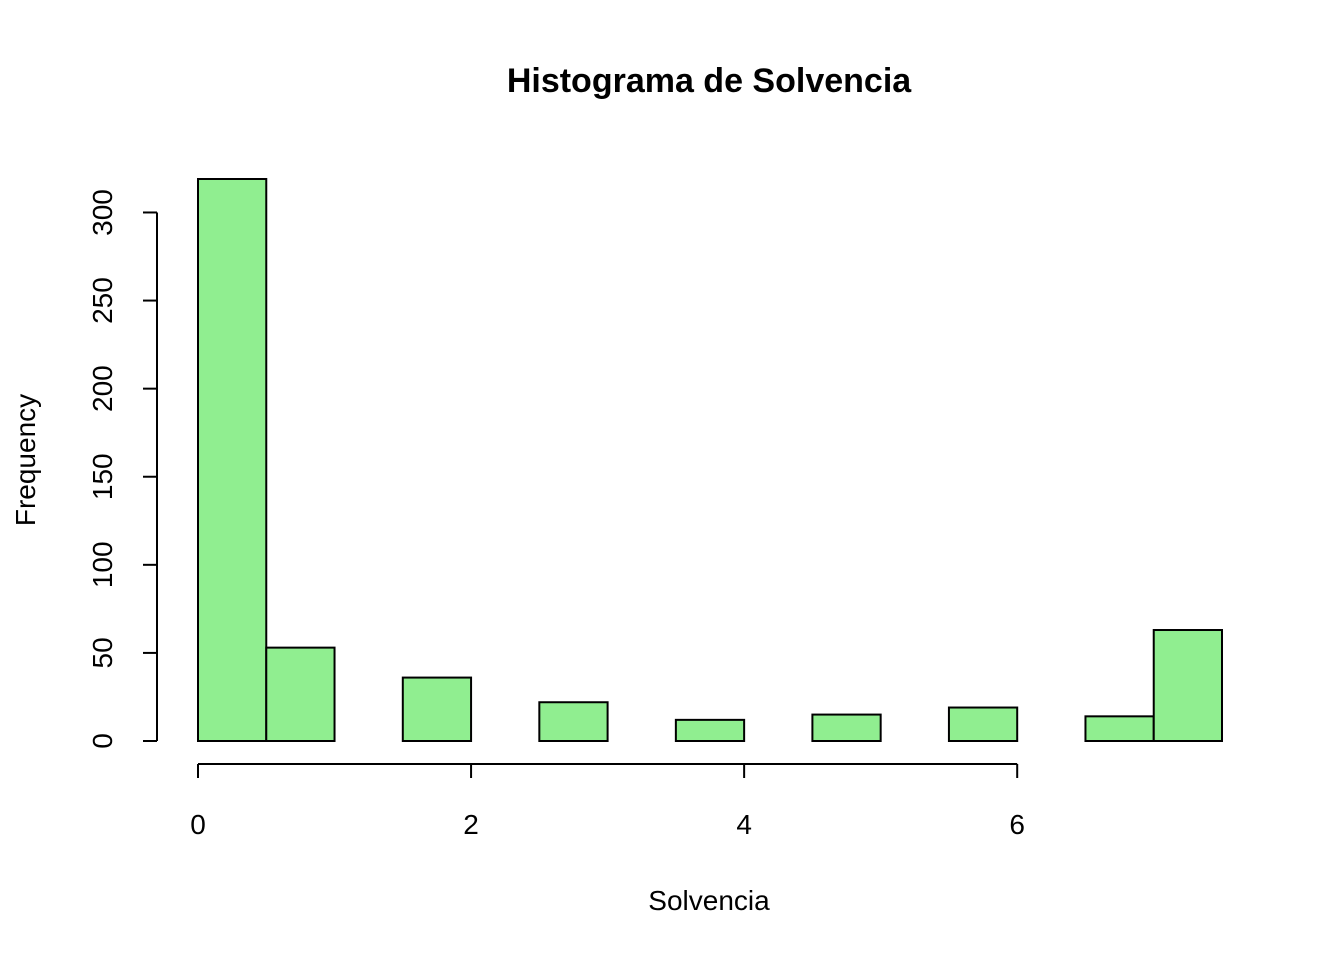  What do you see at coordinates (102, 564) in the screenshot?
I see `y-tick-label: 100` at bounding box center [102, 564].